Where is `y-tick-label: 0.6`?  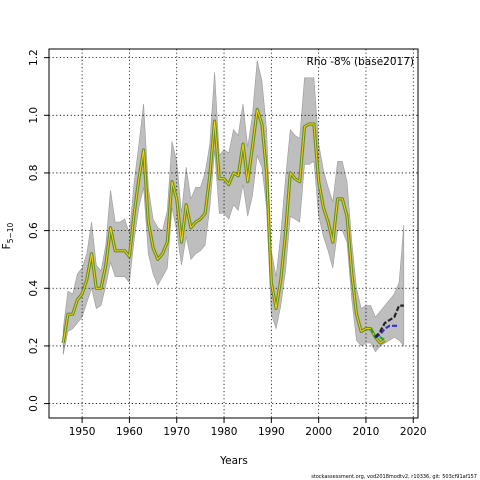 y-tick-label: 0.6 is located at coordinates (34, 230).